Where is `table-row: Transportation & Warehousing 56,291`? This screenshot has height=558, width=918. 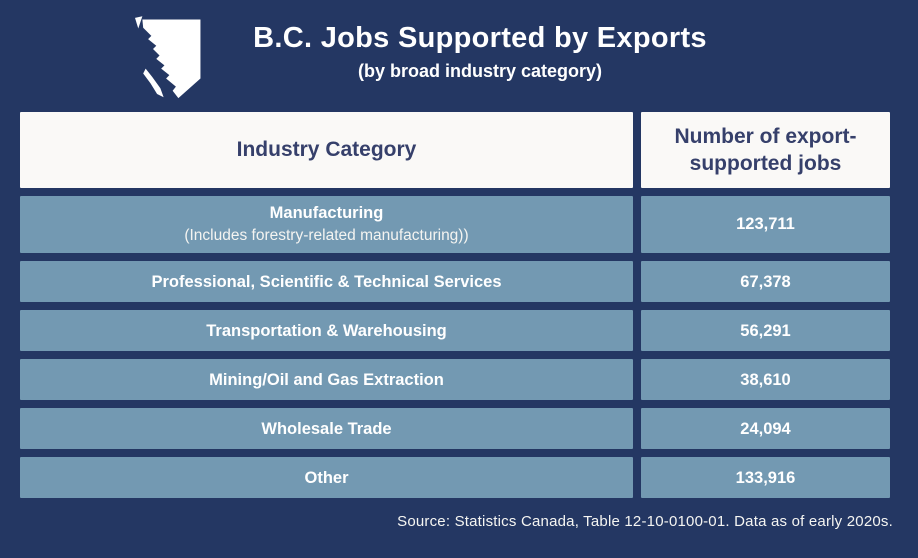
table-row: Transportation & Warehousing 56,291 is located at coordinates (455, 331).